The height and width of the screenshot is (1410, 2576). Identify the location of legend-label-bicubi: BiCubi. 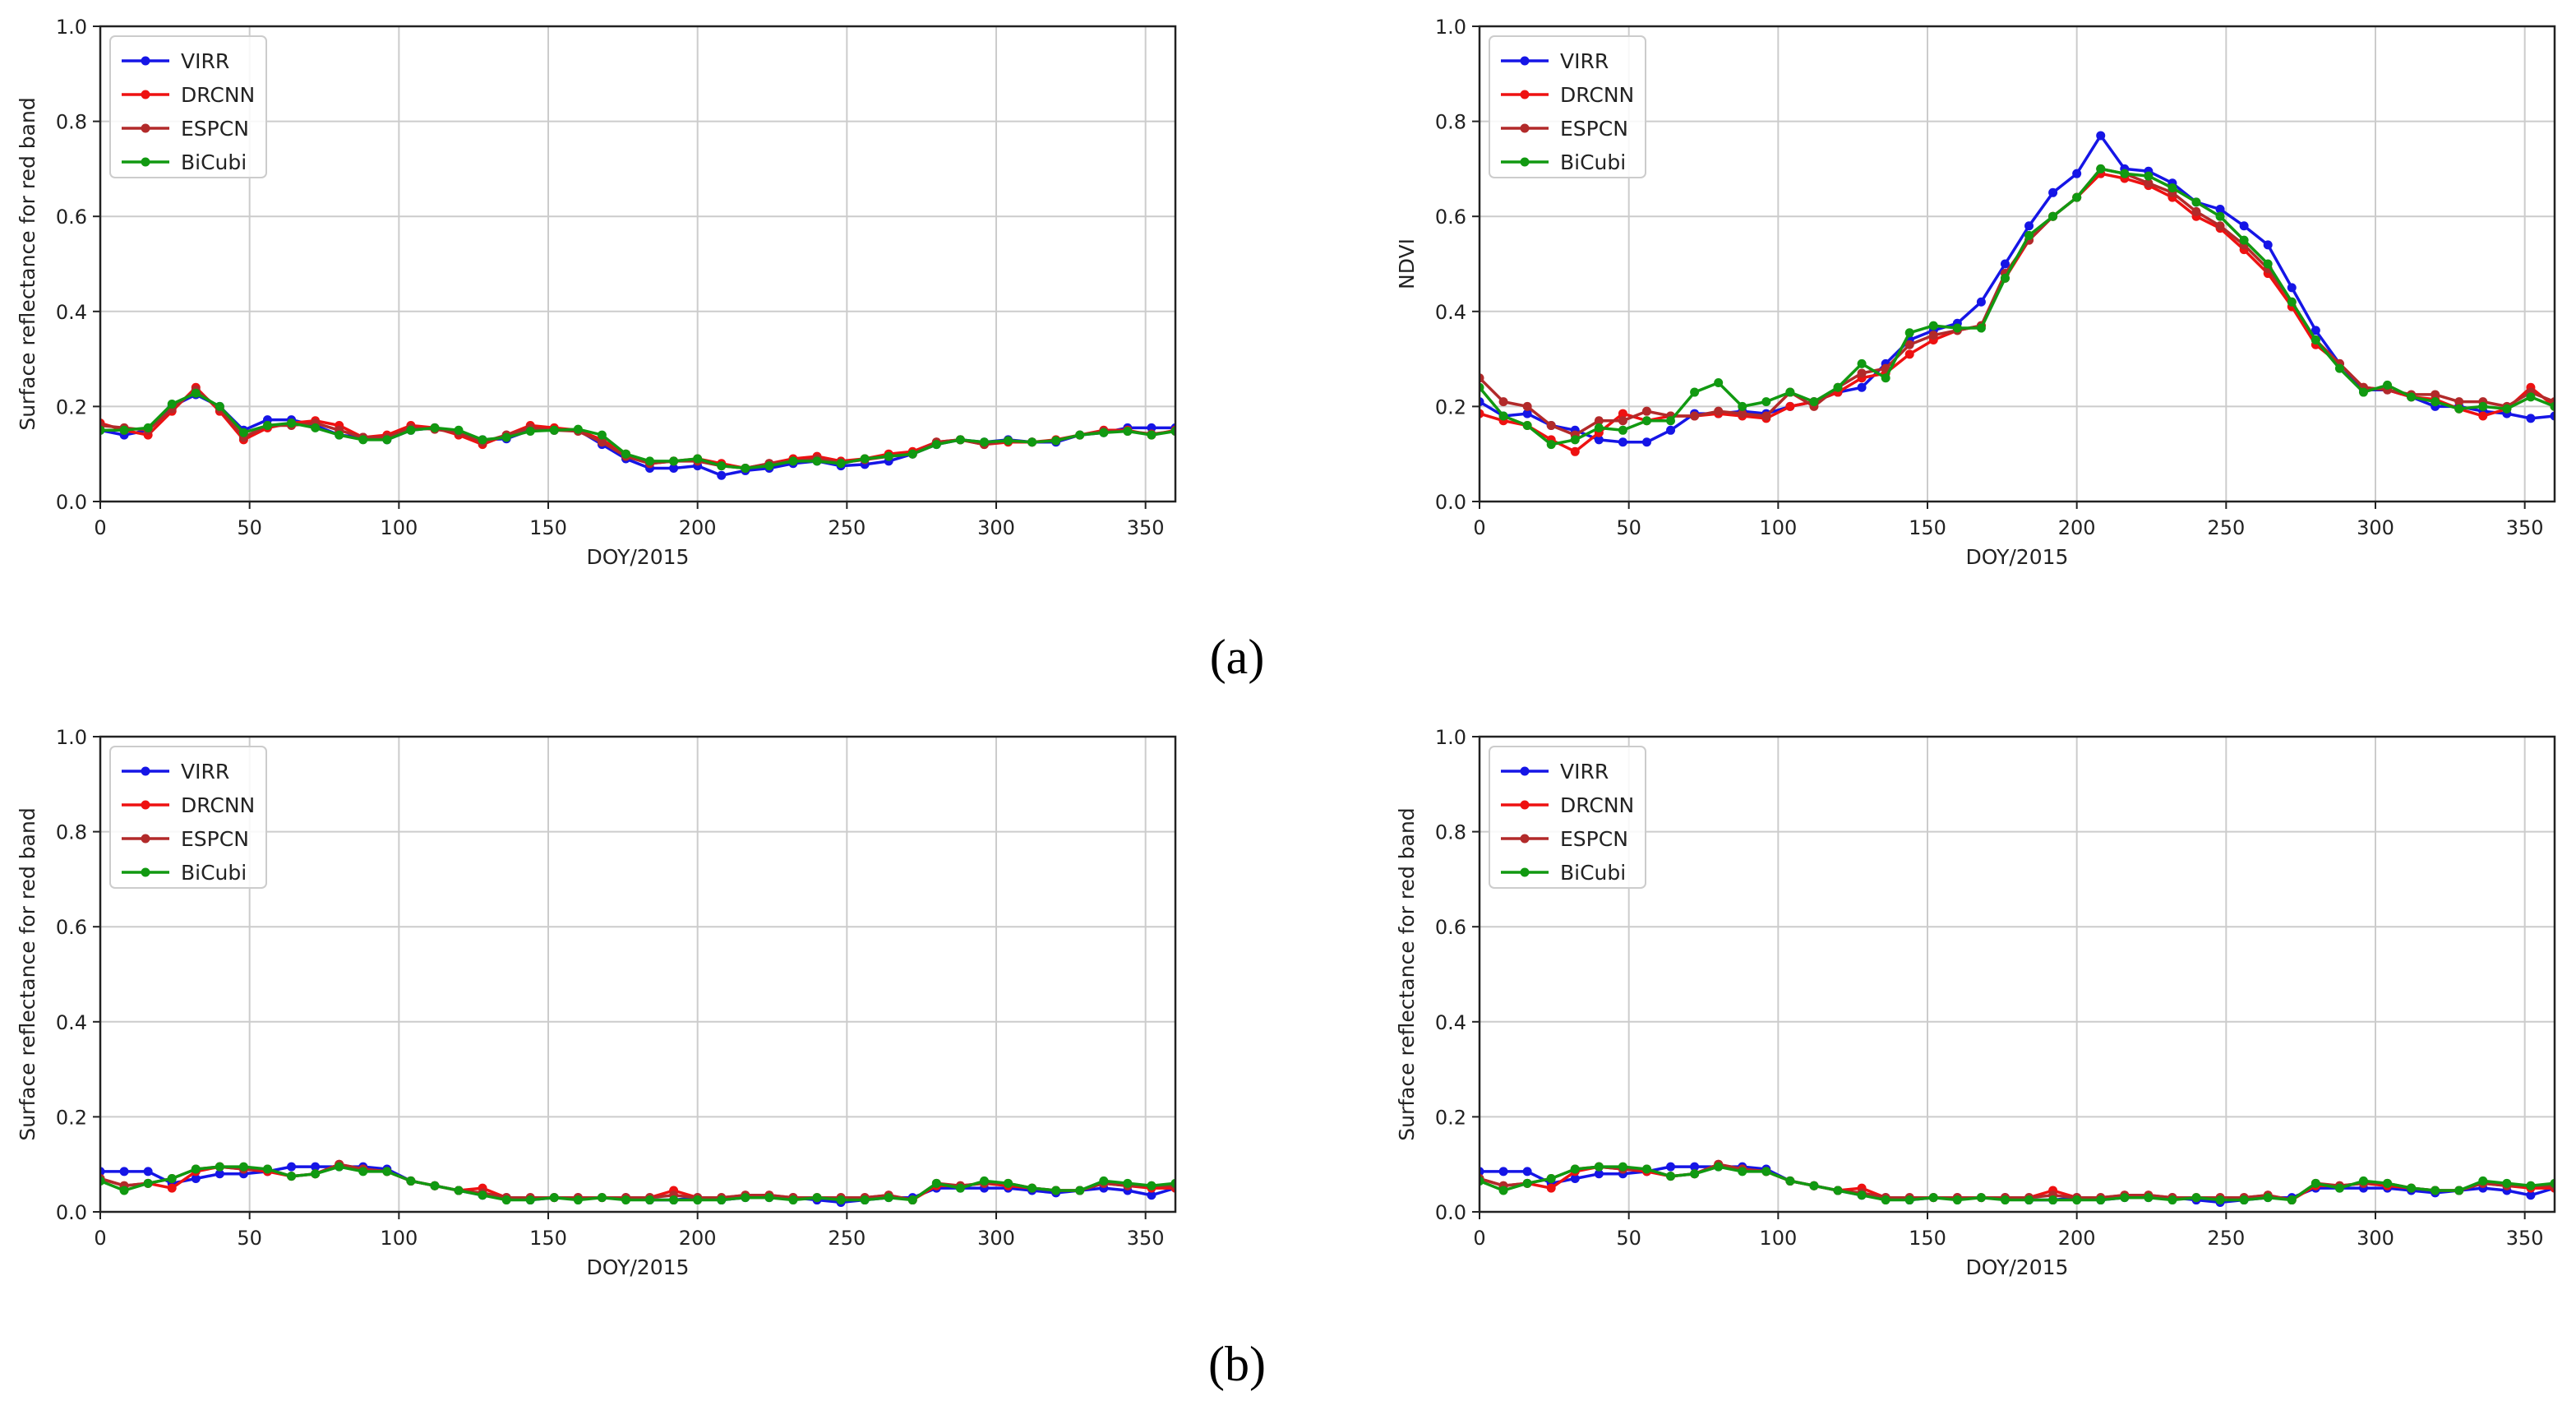
(1593, 162).